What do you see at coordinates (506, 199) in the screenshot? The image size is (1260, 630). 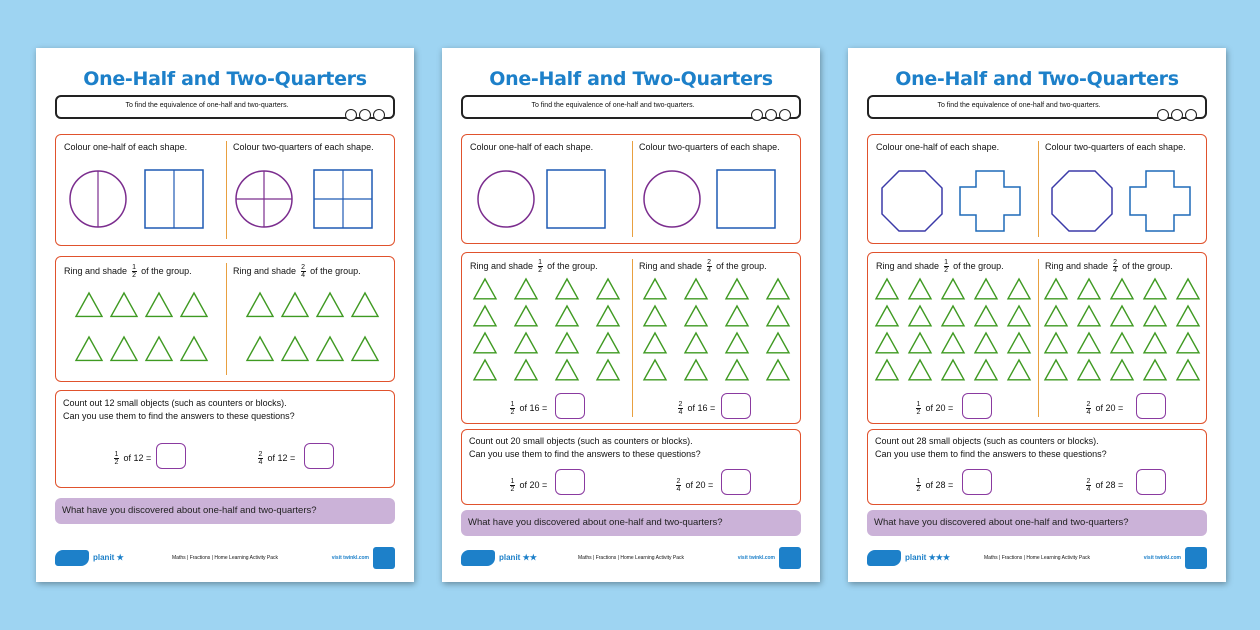 I see `circle-shape` at bounding box center [506, 199].